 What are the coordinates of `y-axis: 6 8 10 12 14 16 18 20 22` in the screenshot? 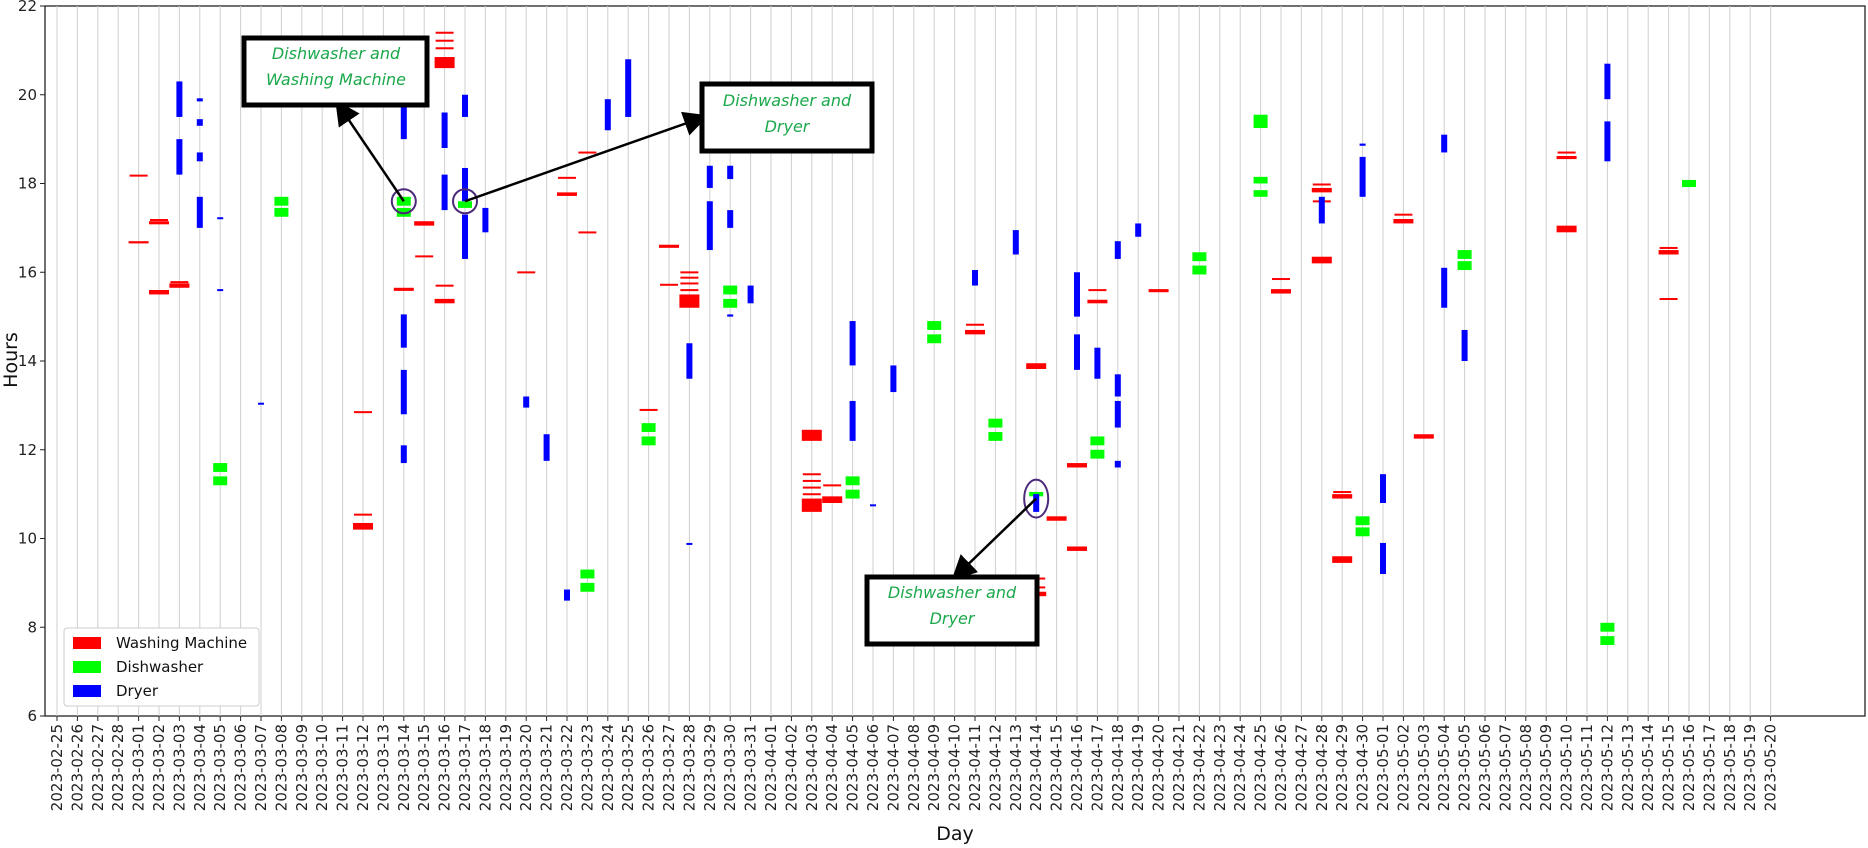 It's located at (31, 362).